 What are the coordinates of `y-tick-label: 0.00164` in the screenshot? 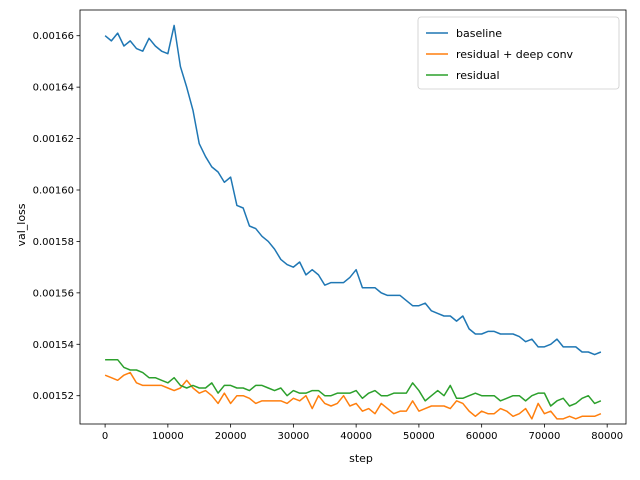 It's located at (53, 88).